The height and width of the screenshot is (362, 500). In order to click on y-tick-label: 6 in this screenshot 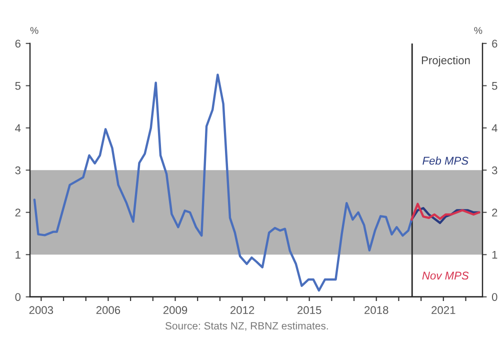, I will do `click(17, 44)`.